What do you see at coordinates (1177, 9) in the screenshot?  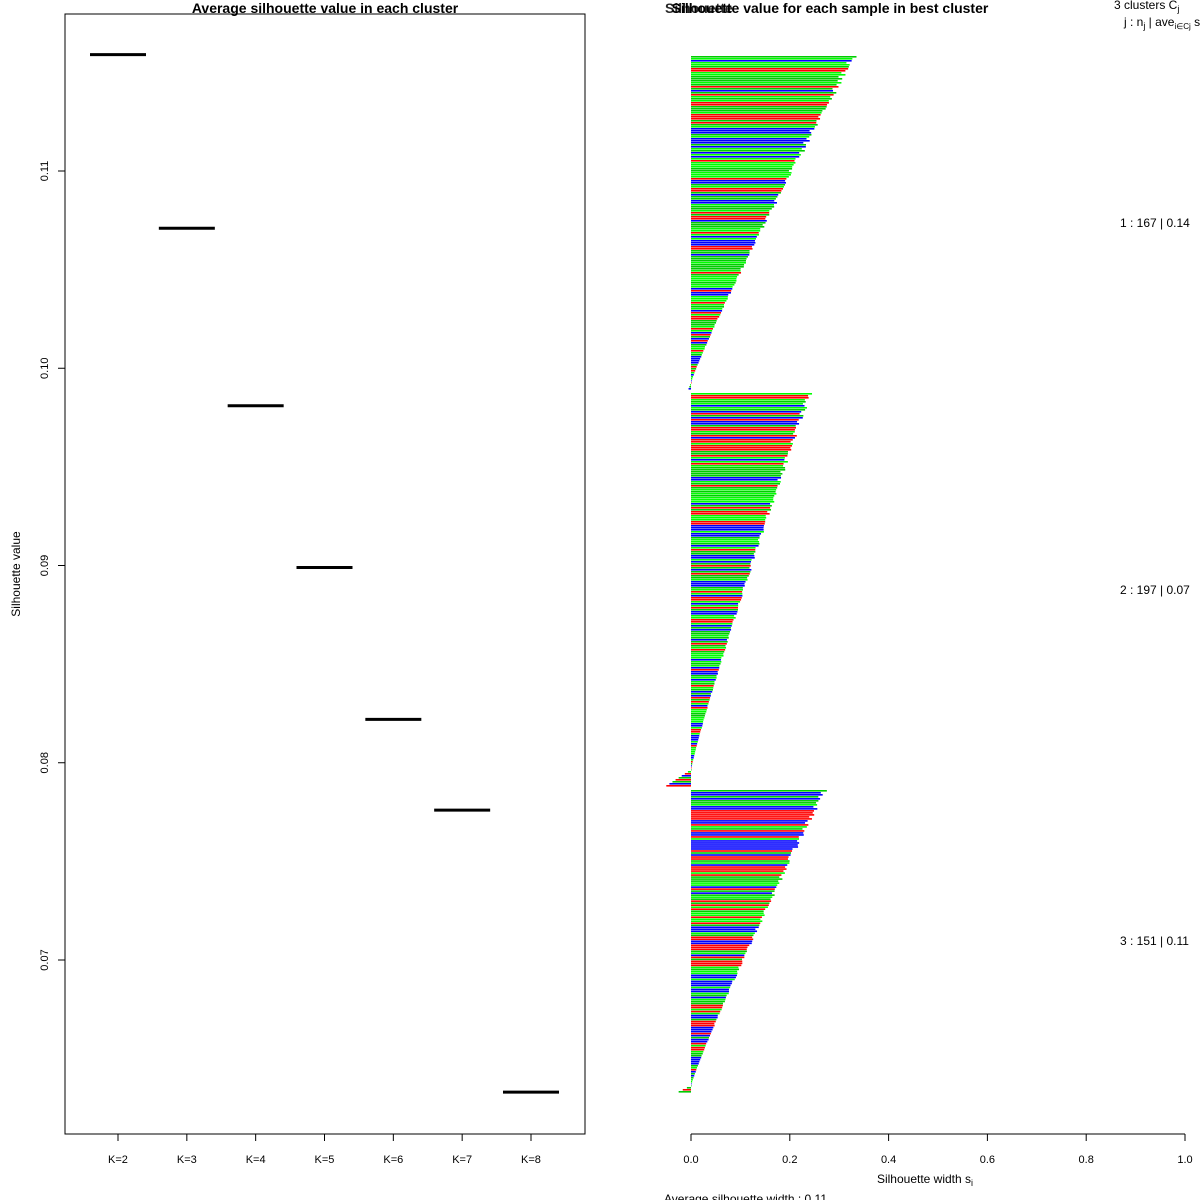 I see `legend-header-sub: j` at bounding box center [1177, 9].